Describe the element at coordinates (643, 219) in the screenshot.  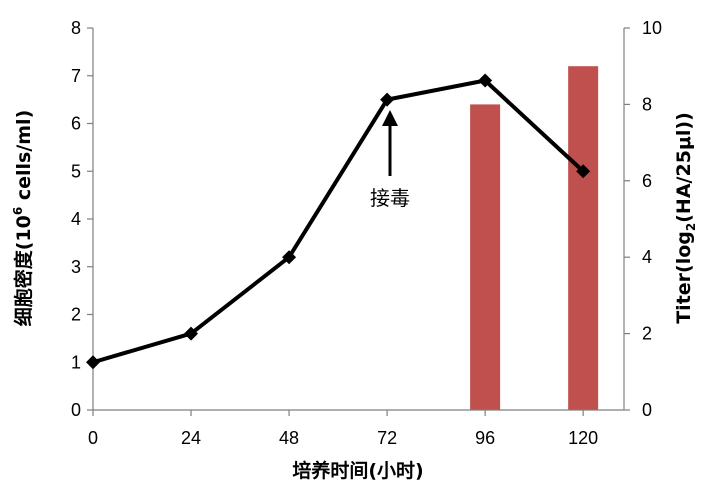
I see `right-y-ticks: 0 2 4 6 8 10` at that location.